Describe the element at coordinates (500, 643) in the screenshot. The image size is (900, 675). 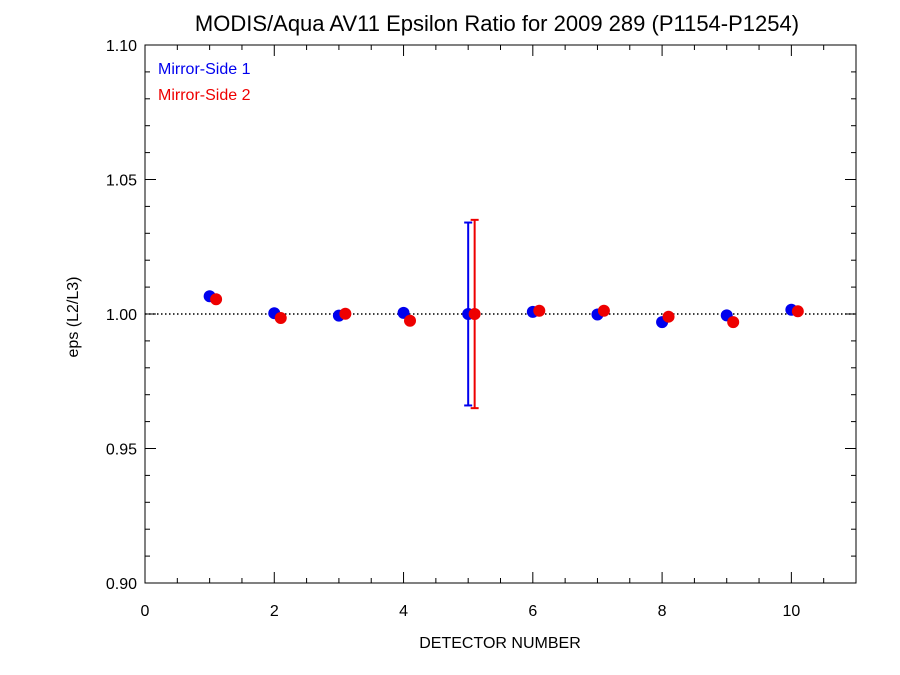
I see `x-axis-label: DETECTOR NUMBER` at that location.